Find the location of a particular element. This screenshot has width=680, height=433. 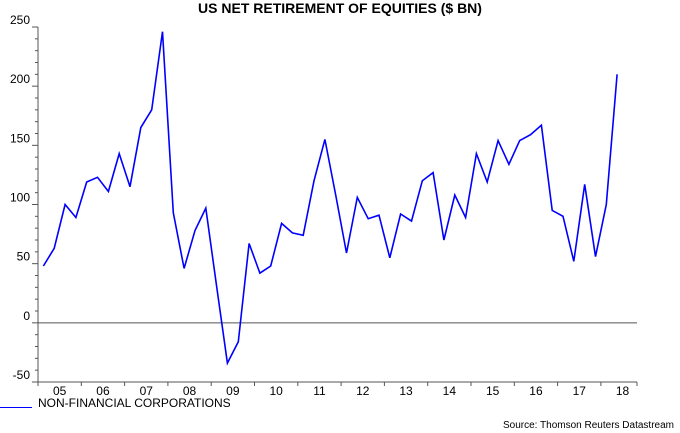

source-note: Source: Thomson Reuters Datastream is located at coordinates (588, 425).